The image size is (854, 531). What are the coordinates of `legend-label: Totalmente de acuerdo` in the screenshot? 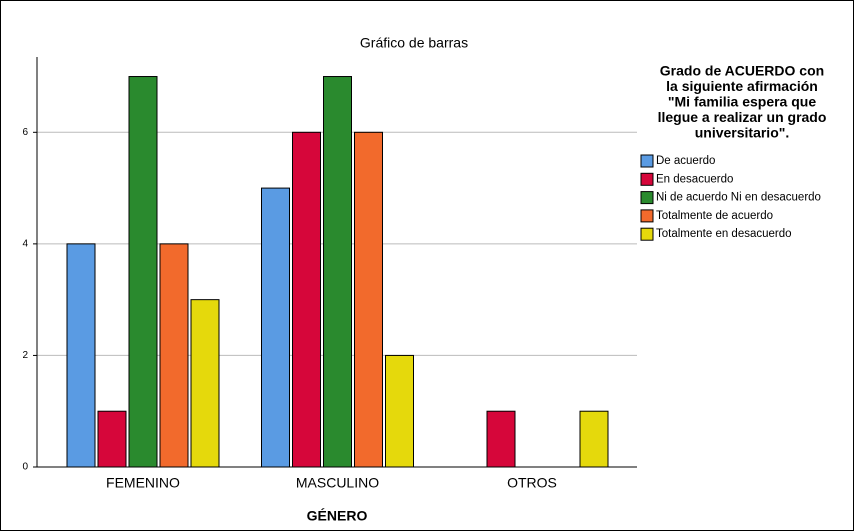 It's located at (714, 216).